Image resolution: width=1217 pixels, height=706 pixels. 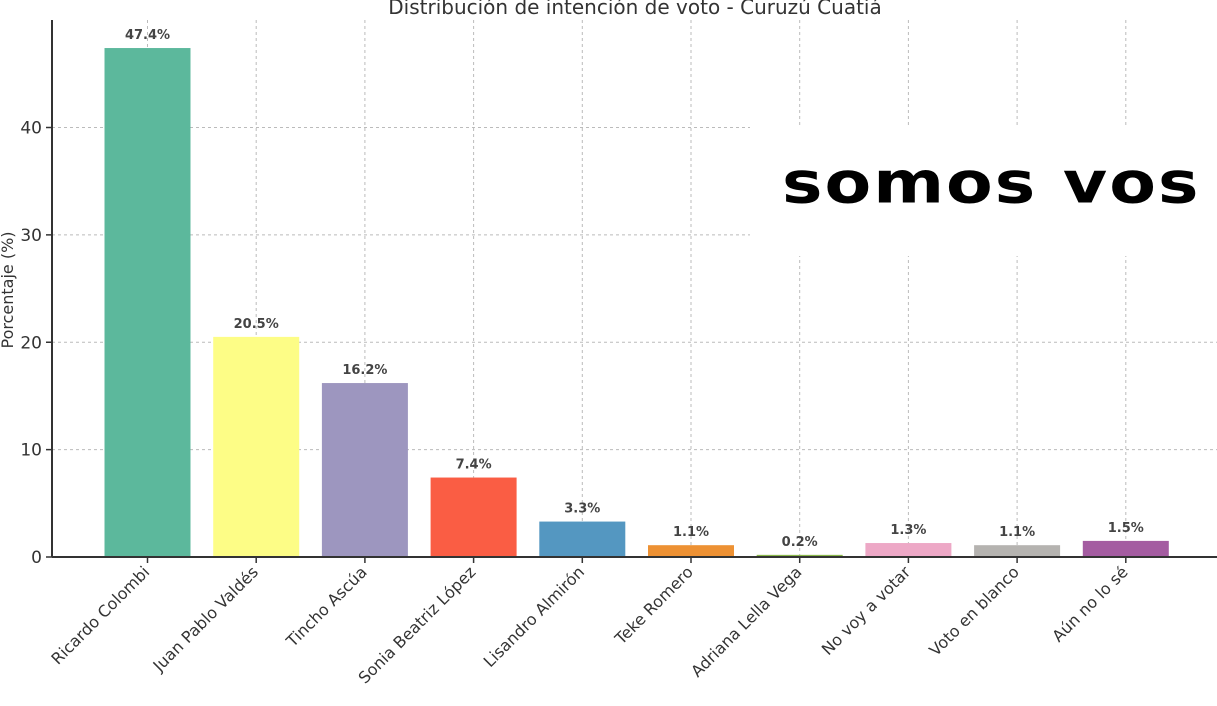 What do you see at coordinates (908, 530) in the screenshot?
I see `data-label: 1.3%` at bounding box center [908, 530].